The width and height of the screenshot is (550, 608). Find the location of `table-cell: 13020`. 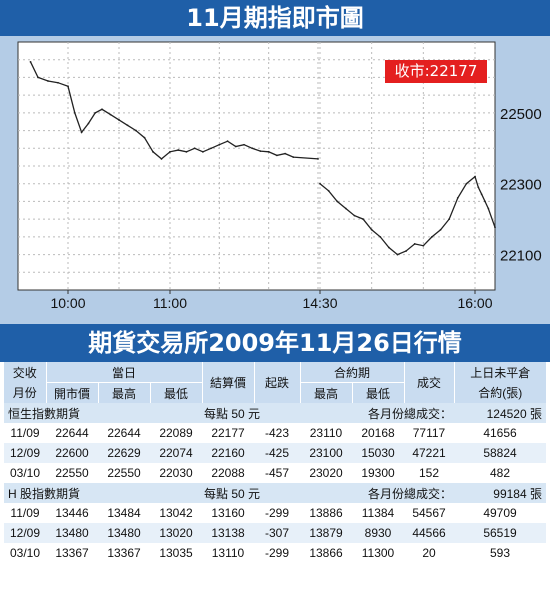

table-cell: 13020 is located at coordinates (176, 533).